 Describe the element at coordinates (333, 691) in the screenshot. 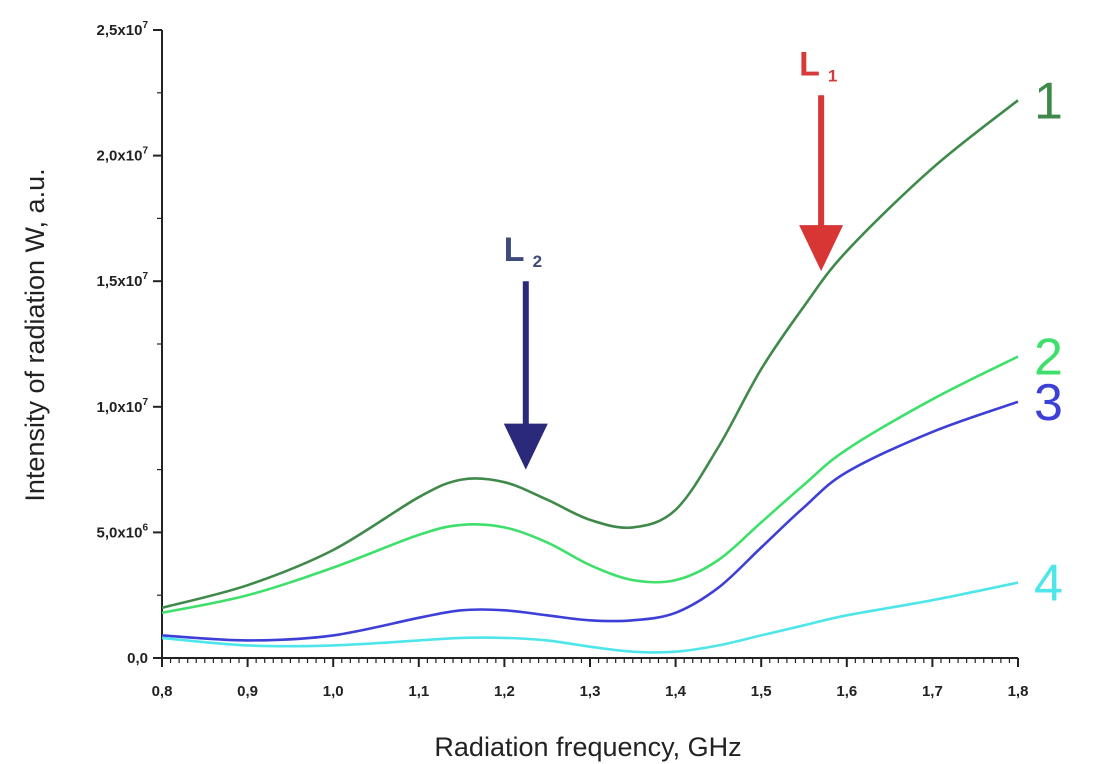

I see `x-tick-label: 1,0` at that location.